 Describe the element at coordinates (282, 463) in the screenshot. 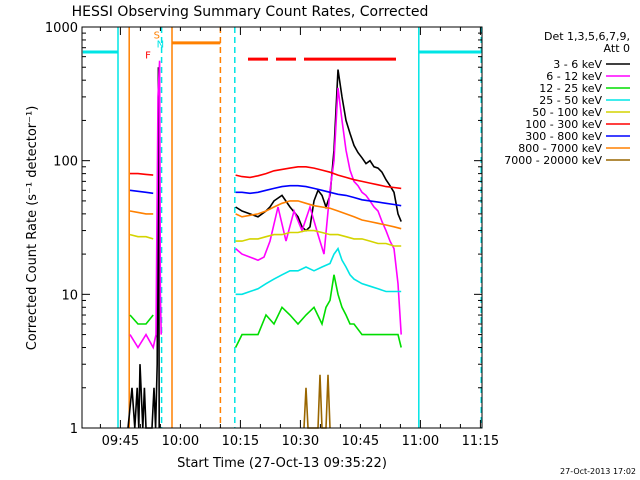

I see `x-axis-label: Start Time (27-Oct-13 09:35:22)` at that location.